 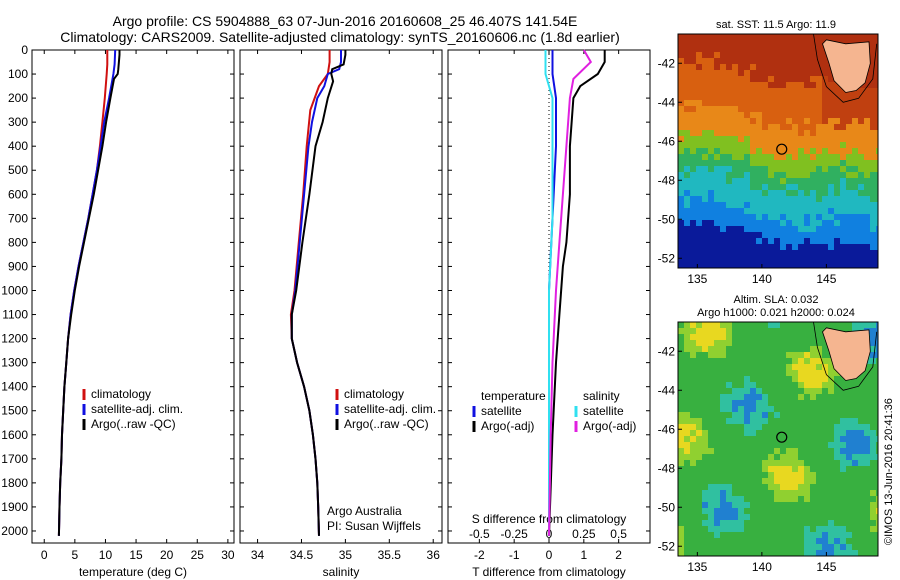 I want to click on x-tick-label: 30, so click(x=228, y=555).